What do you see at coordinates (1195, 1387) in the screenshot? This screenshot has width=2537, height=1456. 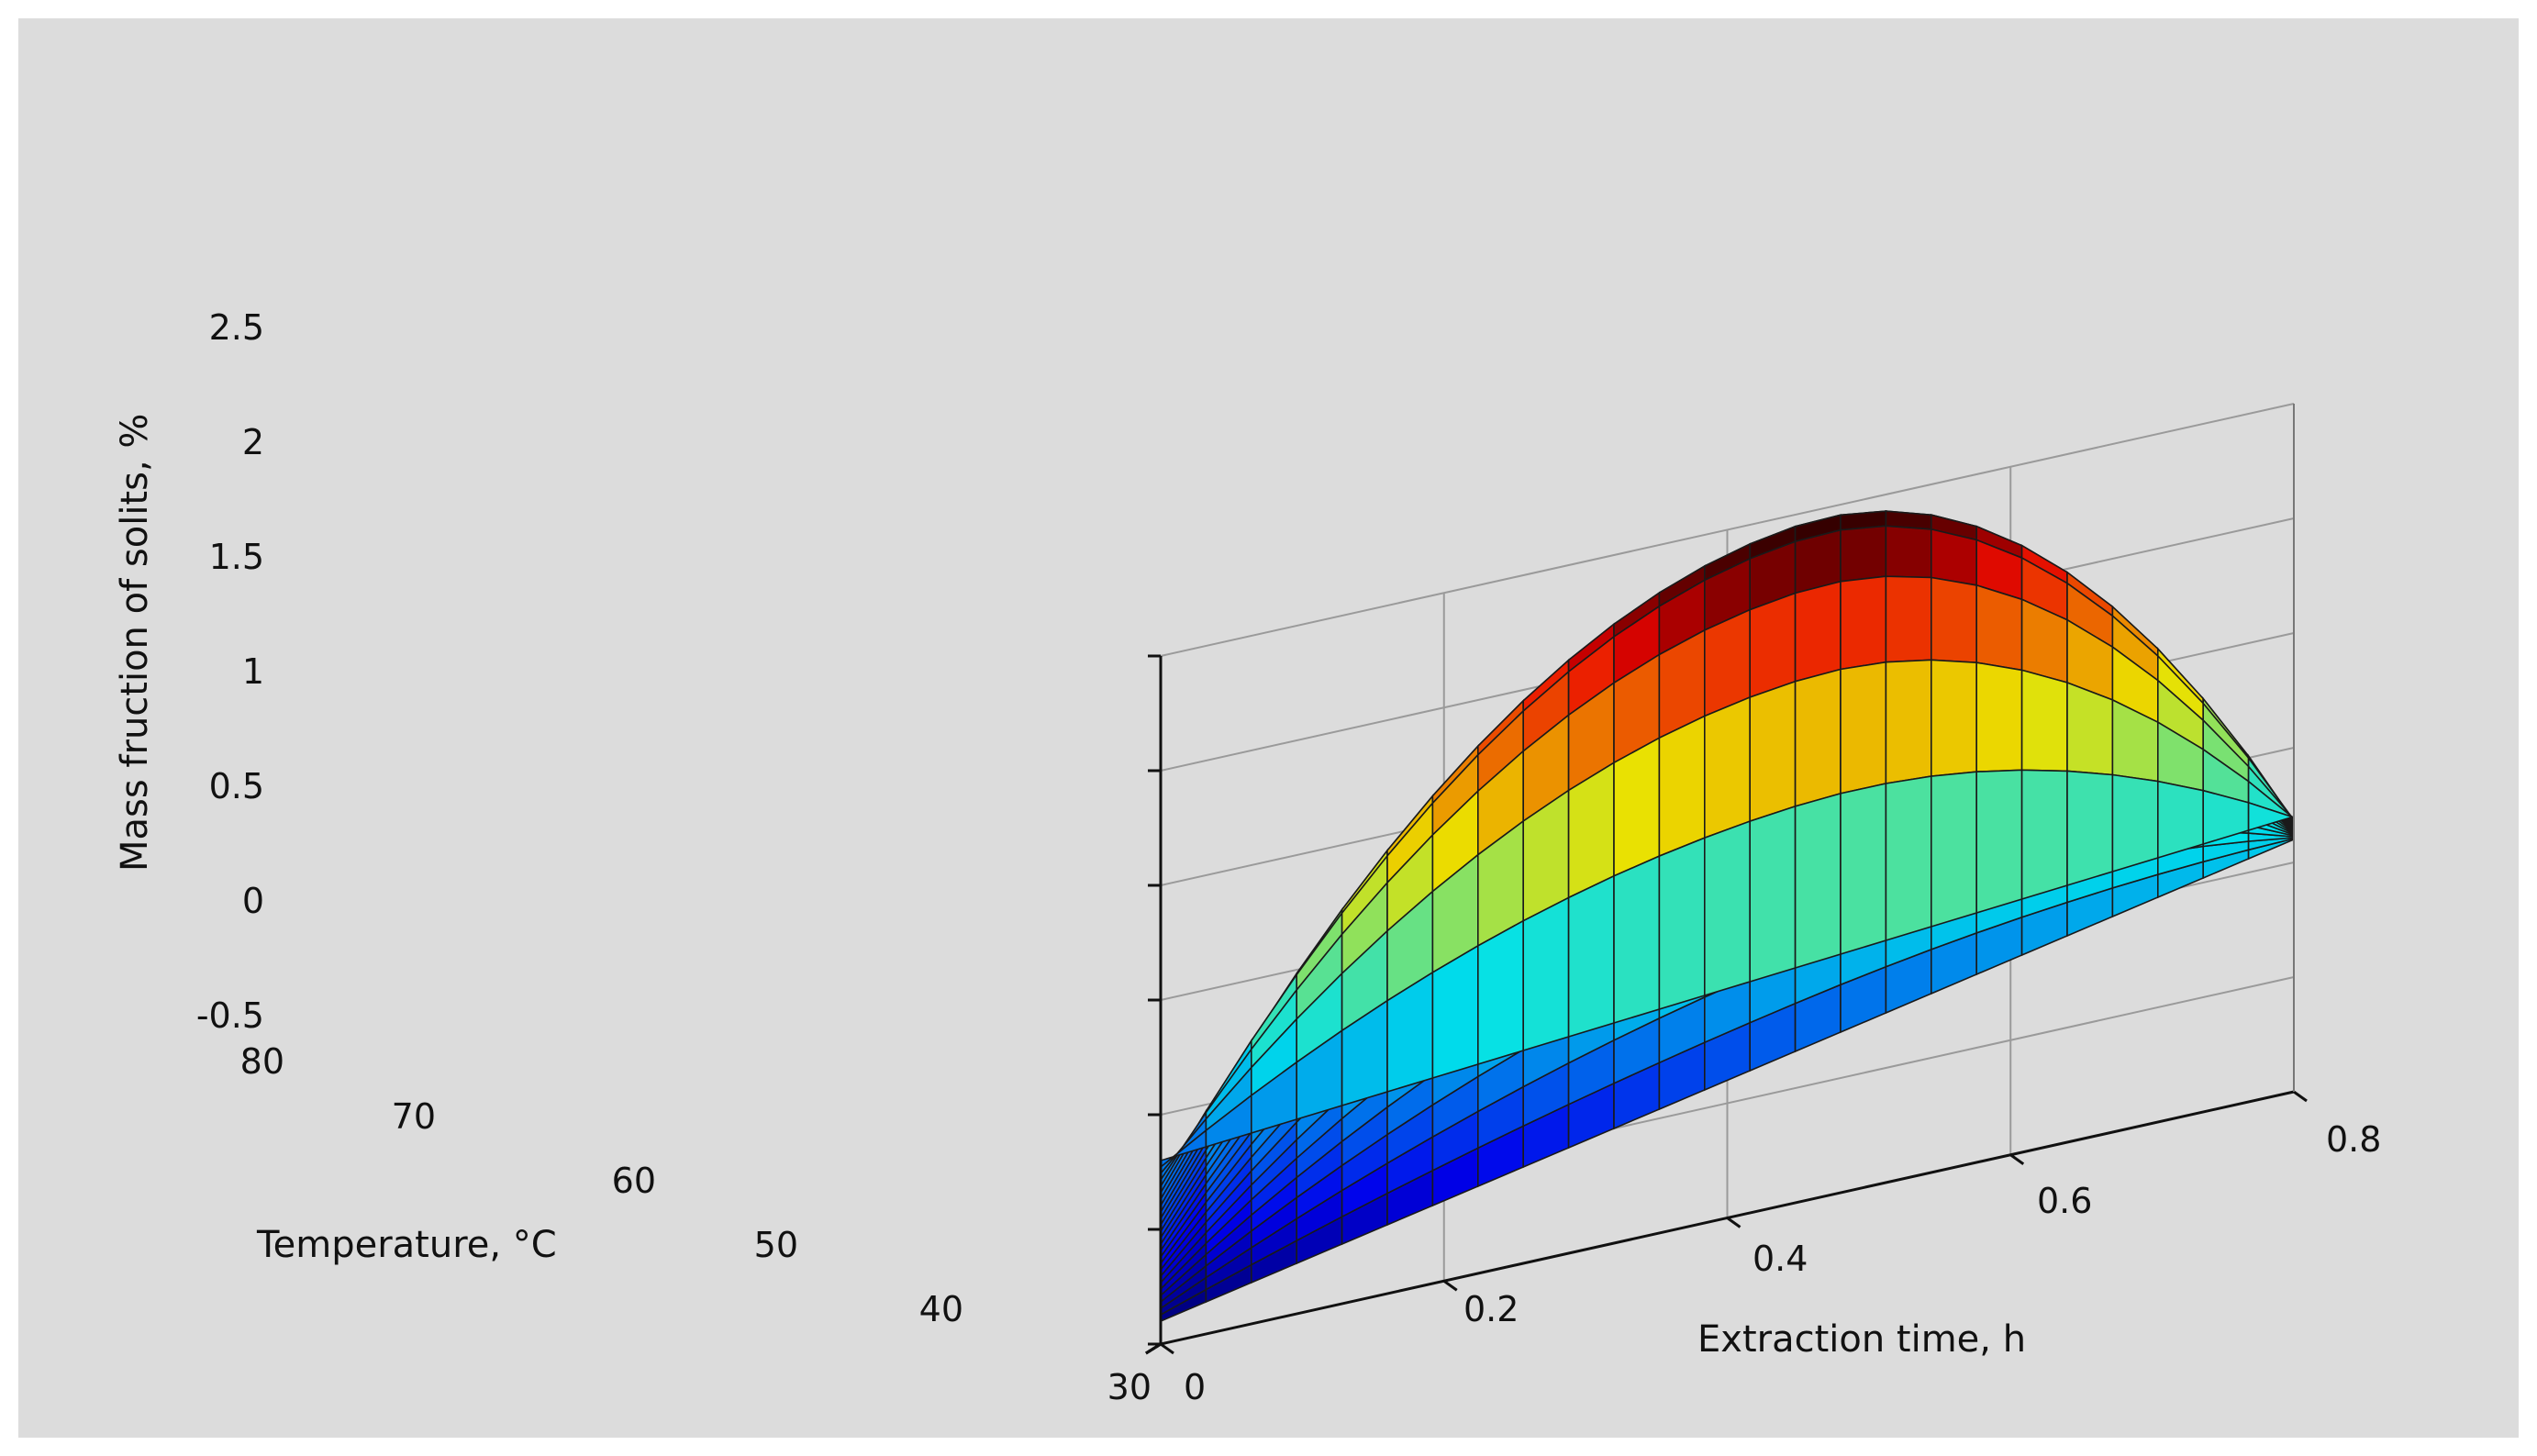 I see `time-tick-label: 0` at bounding box center [1195, 1387].